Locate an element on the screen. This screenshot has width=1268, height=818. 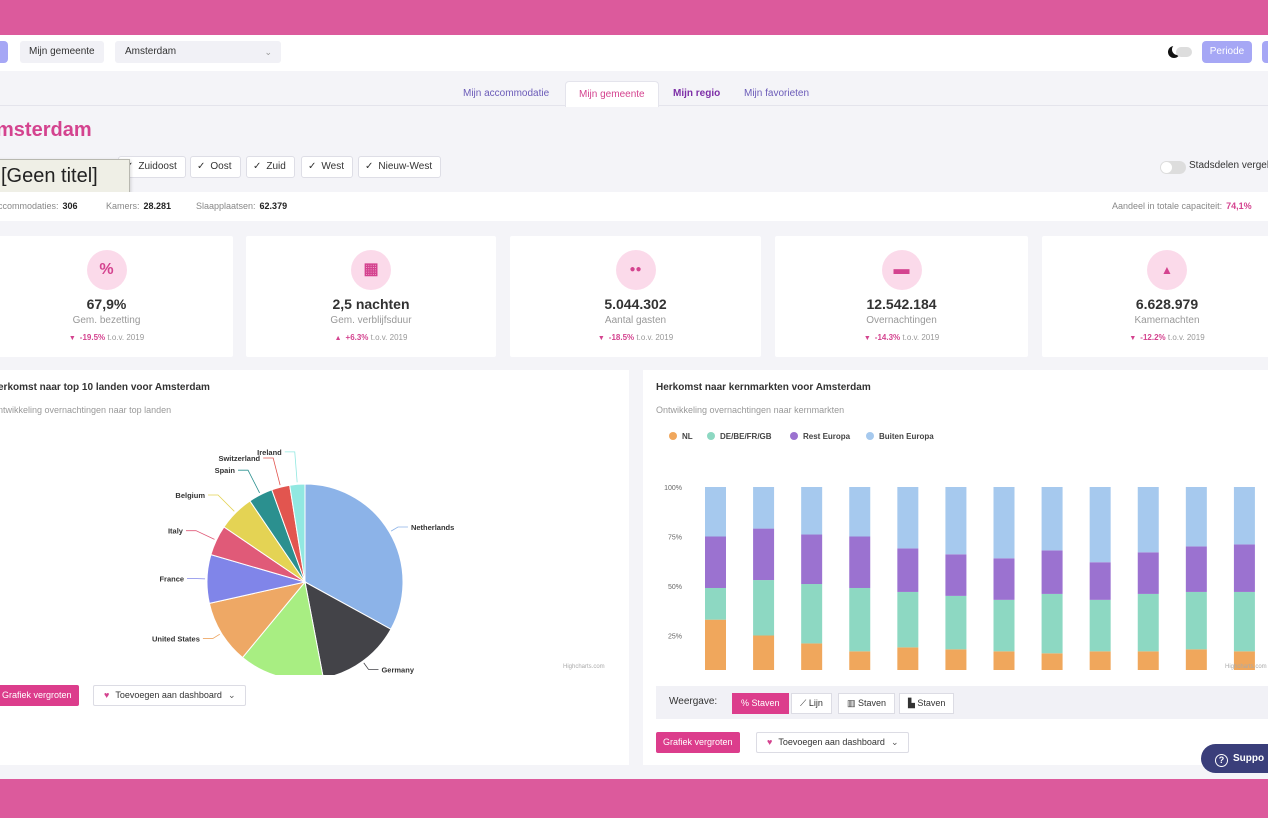
pie-enlarge-button: Grafiek vergroten is located at coordinates (39, 695).